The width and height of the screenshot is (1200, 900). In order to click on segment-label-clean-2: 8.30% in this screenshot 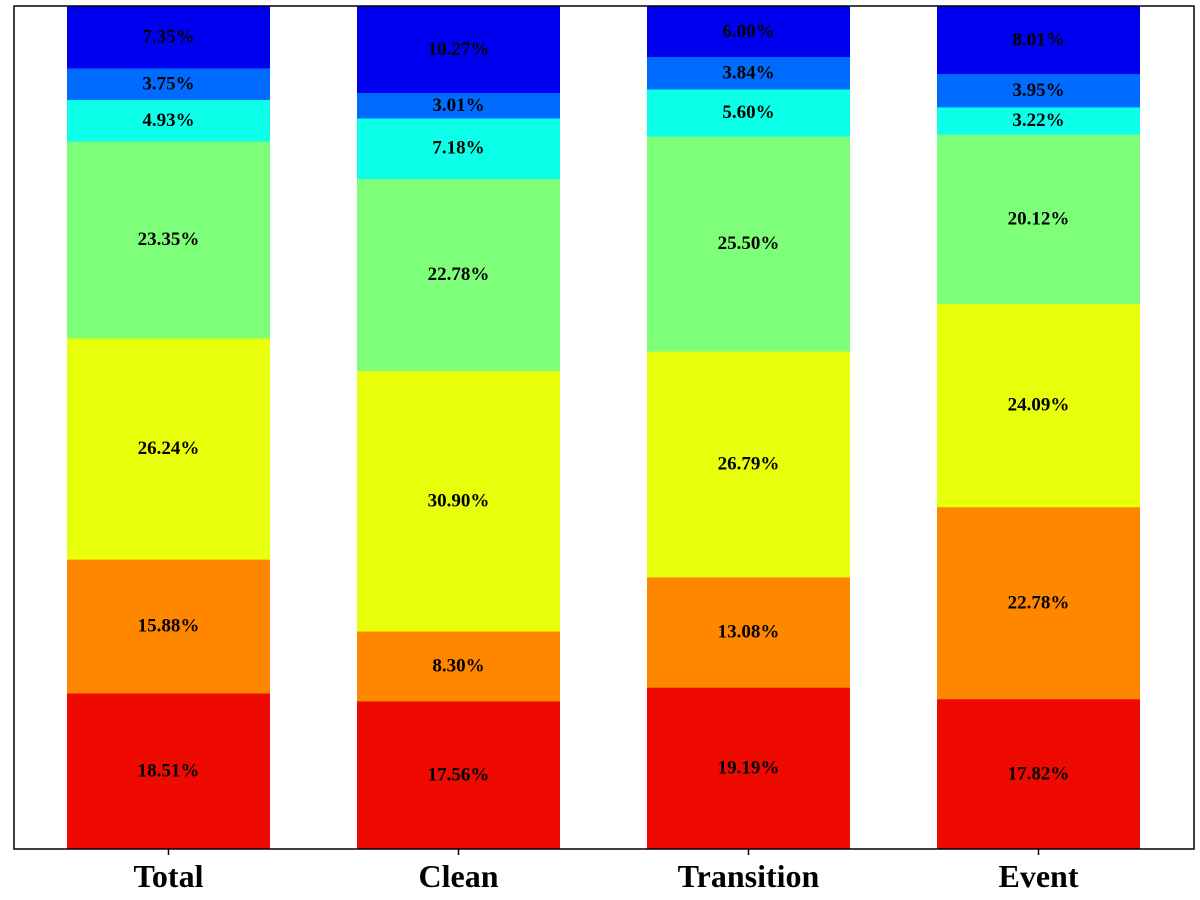, I will do `click(458, 665)`.